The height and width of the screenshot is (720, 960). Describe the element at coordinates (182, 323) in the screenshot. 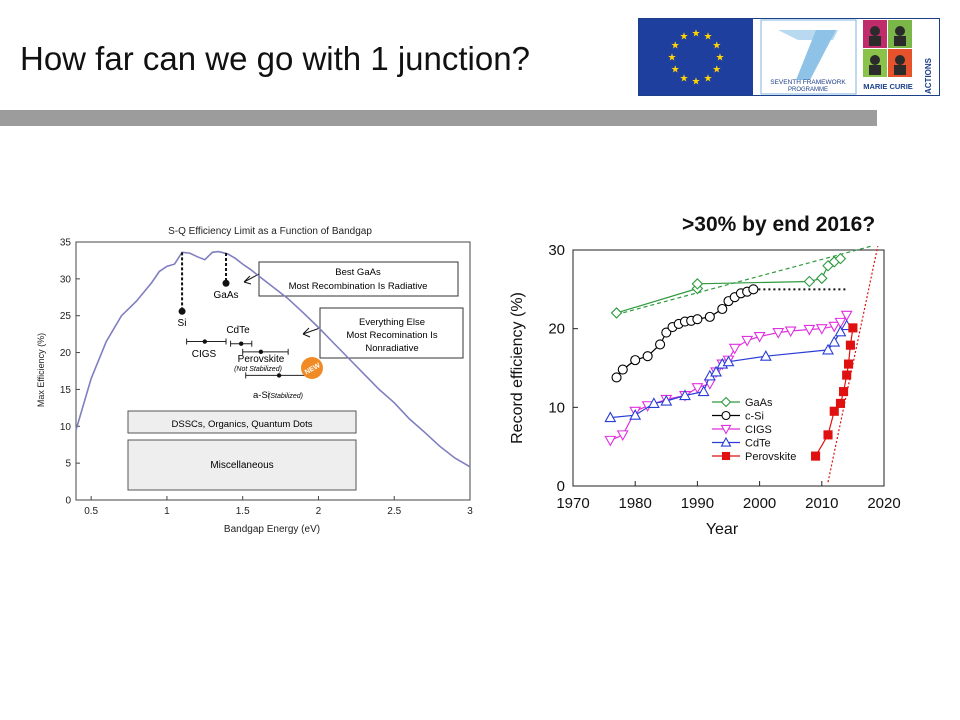

I see `si-label: Si` at that location.